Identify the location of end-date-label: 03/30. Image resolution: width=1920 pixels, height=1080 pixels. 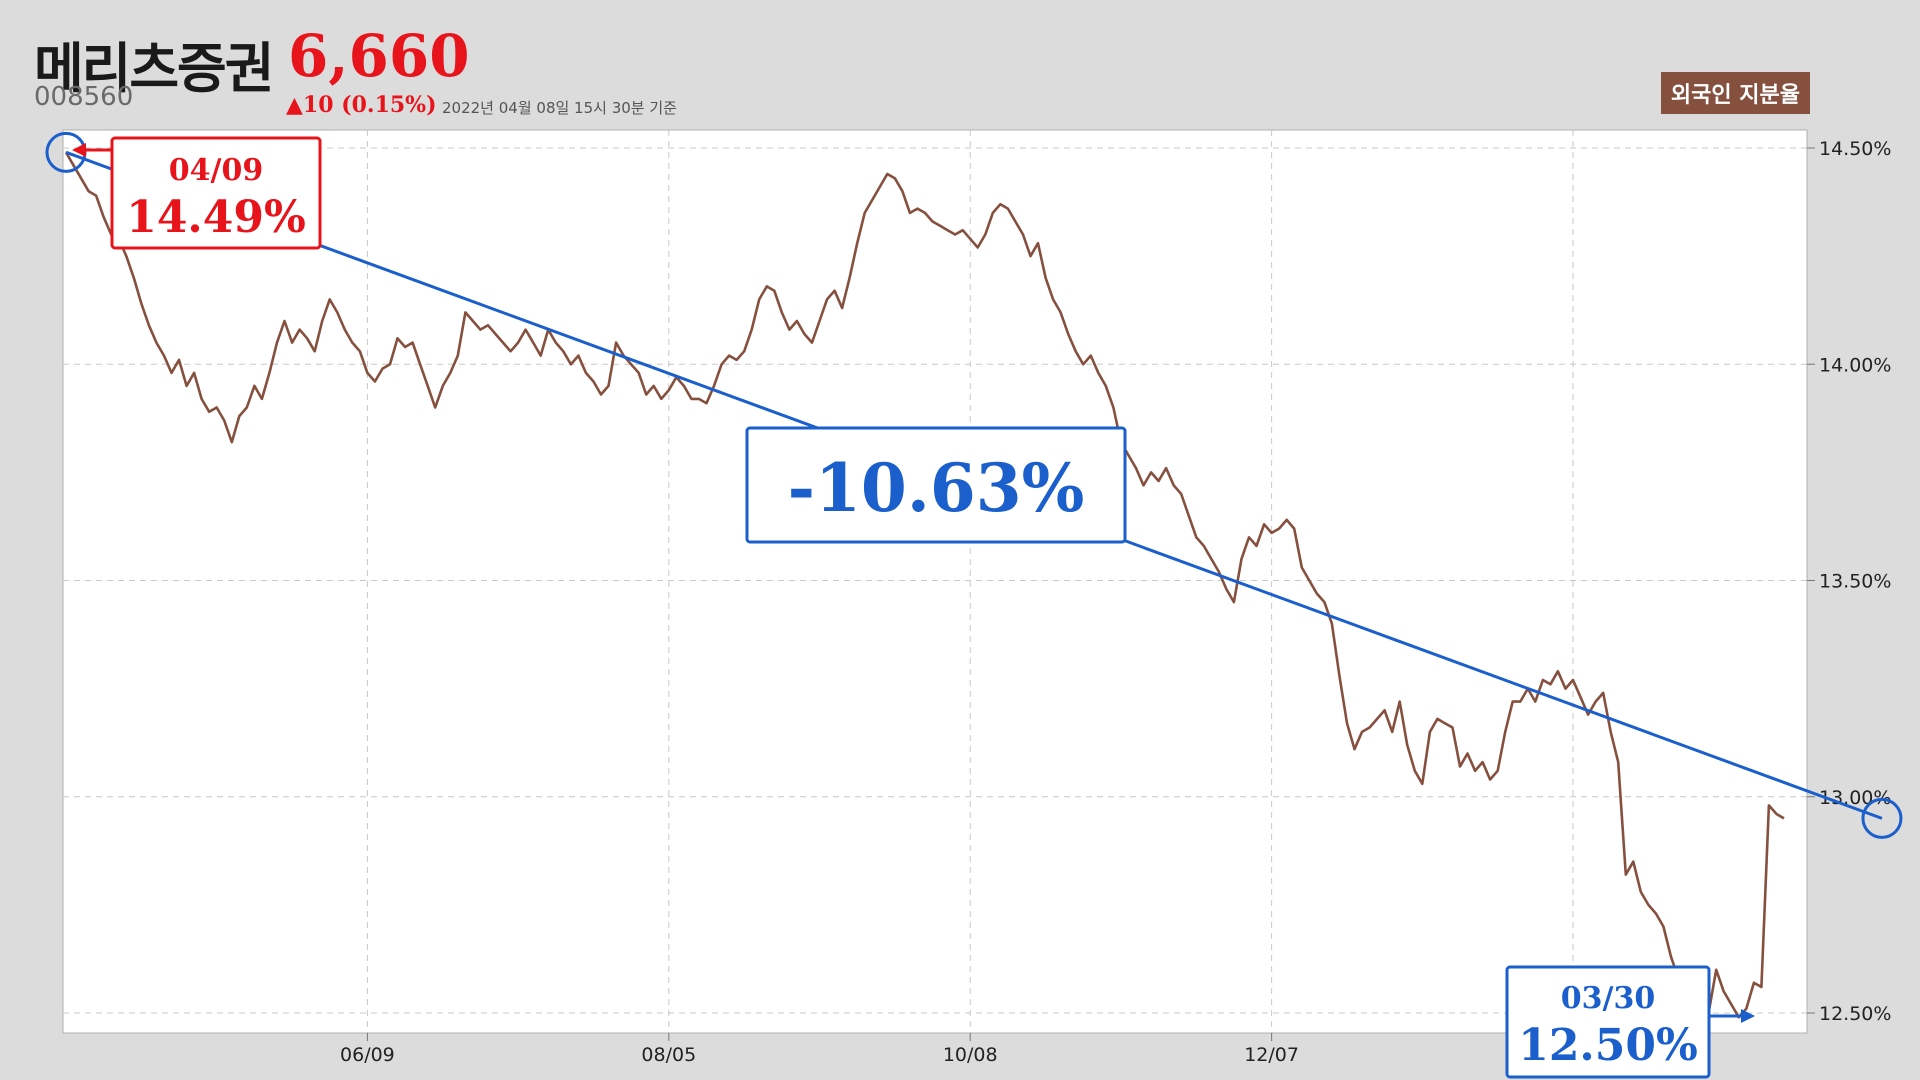
(1608, 998).